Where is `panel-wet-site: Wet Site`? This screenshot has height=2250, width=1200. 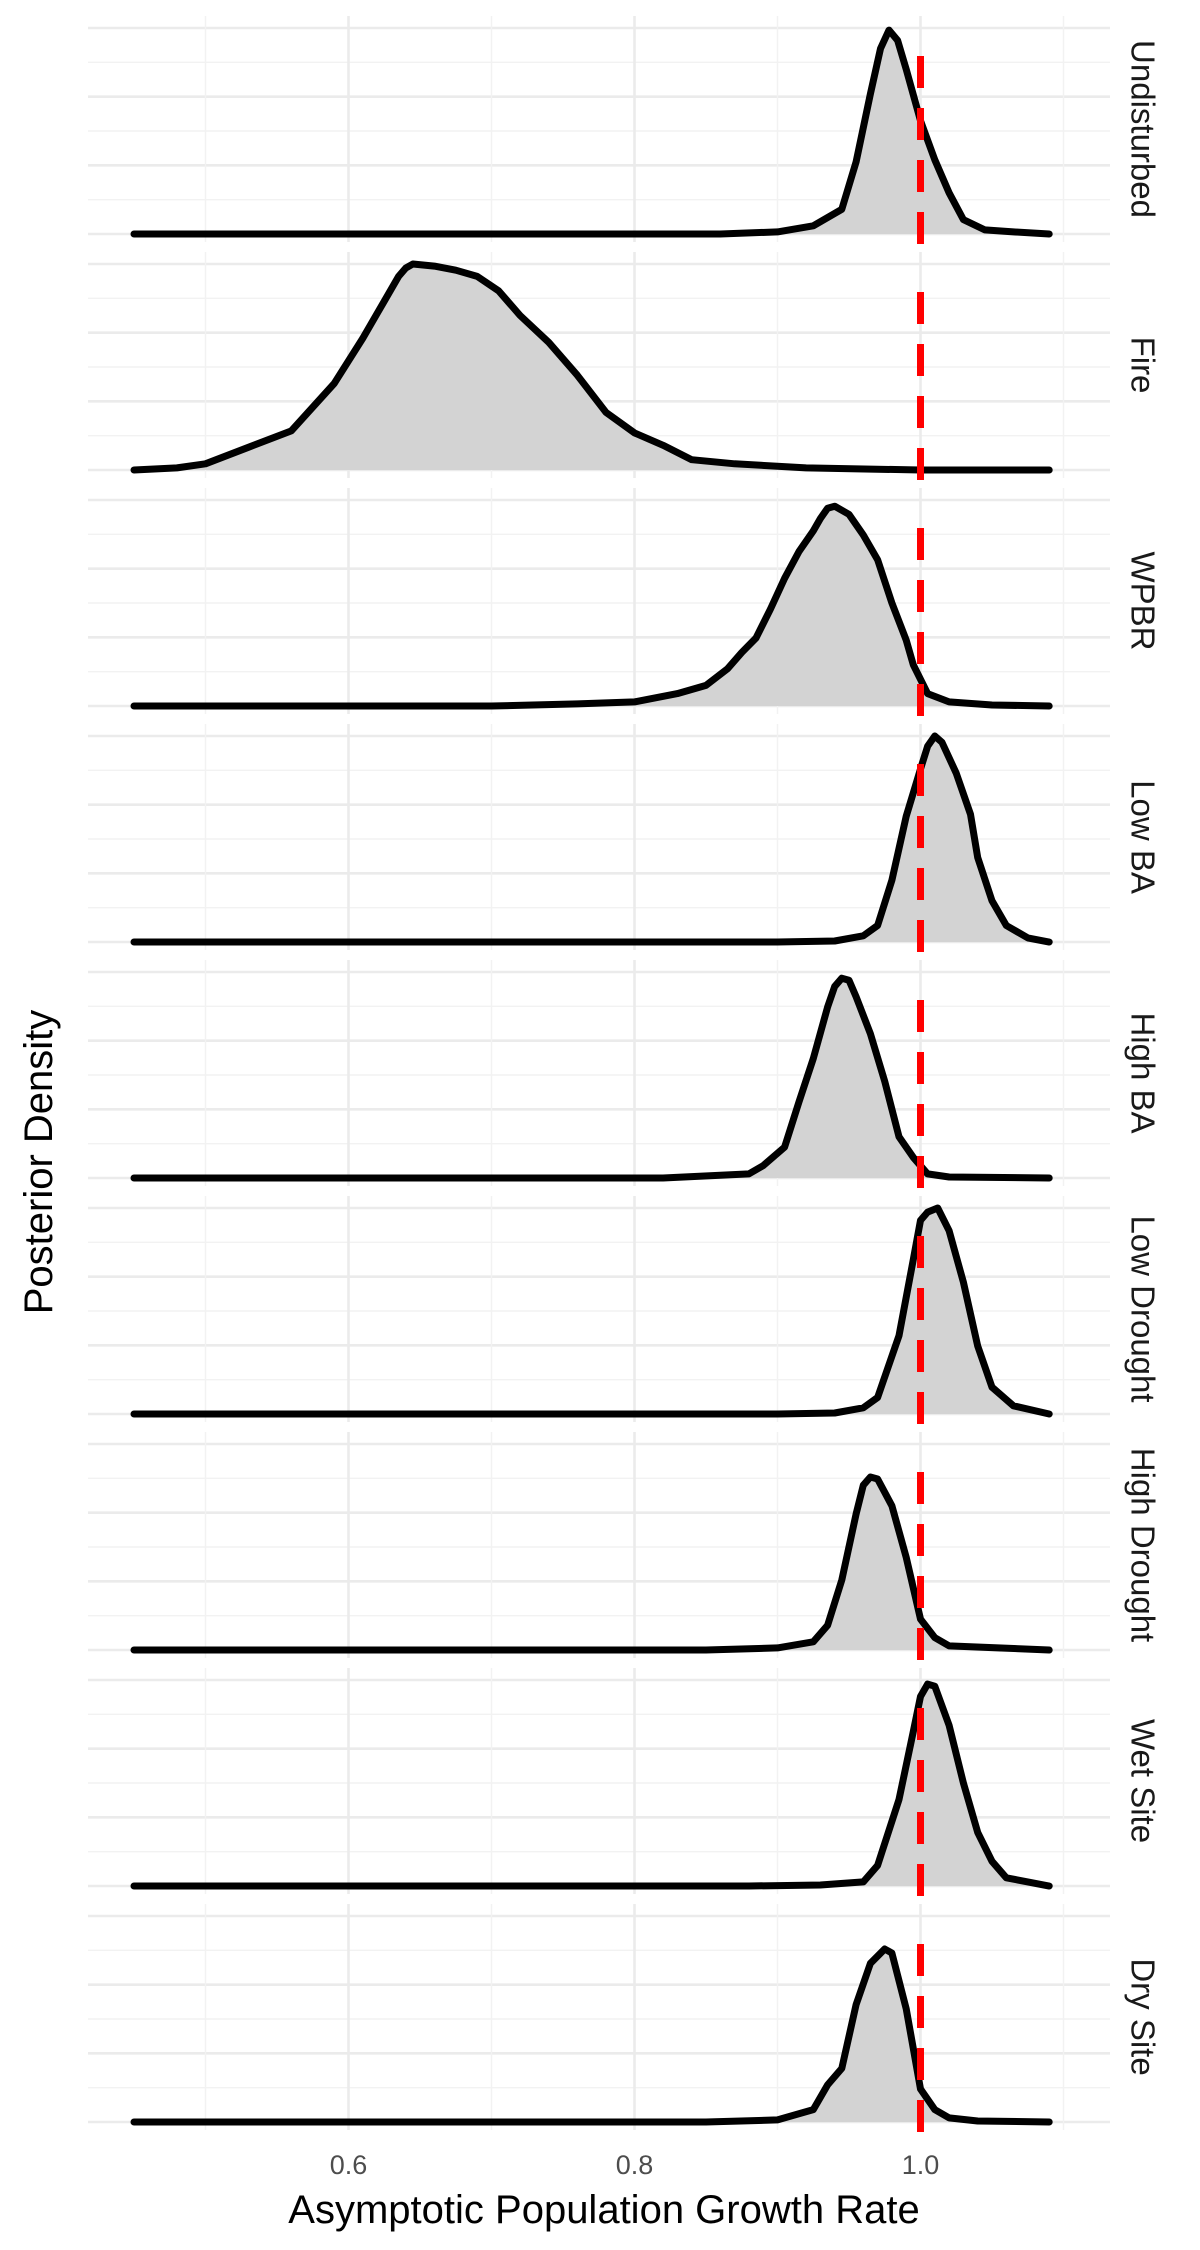 panel-wet-site: Wet Site is located at coordinates (624, 1782).